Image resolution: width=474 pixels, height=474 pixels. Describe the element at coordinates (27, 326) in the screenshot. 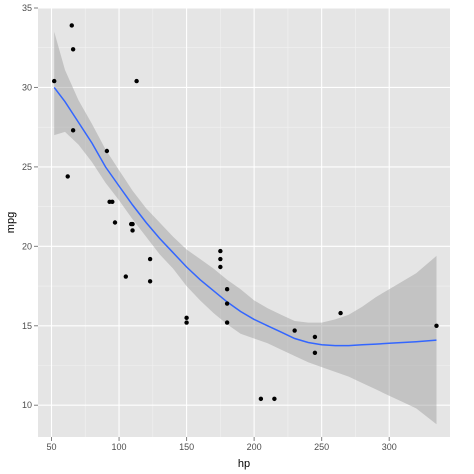

I see `y-tick-label: 15` at that location.